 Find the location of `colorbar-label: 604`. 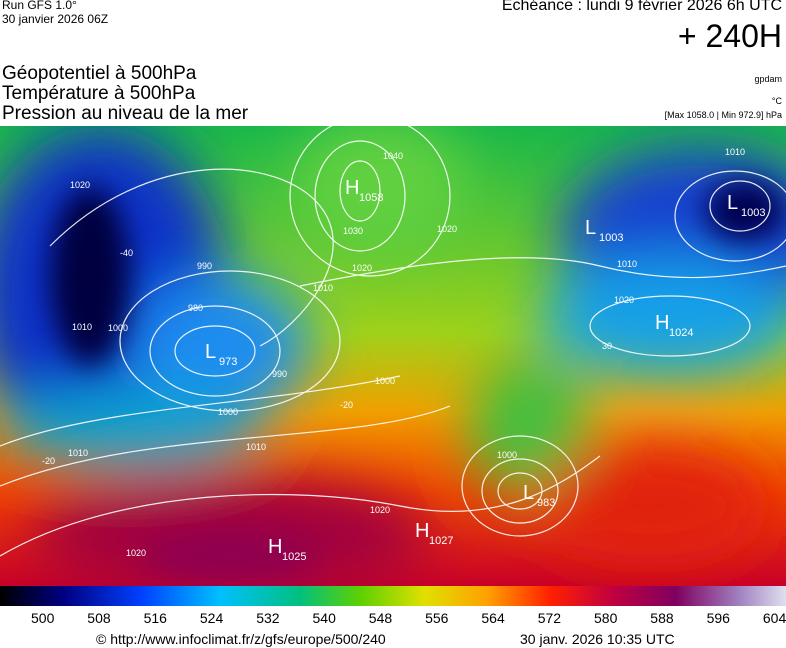

colorbar-label: 604 is located at coordinates (774, 618).